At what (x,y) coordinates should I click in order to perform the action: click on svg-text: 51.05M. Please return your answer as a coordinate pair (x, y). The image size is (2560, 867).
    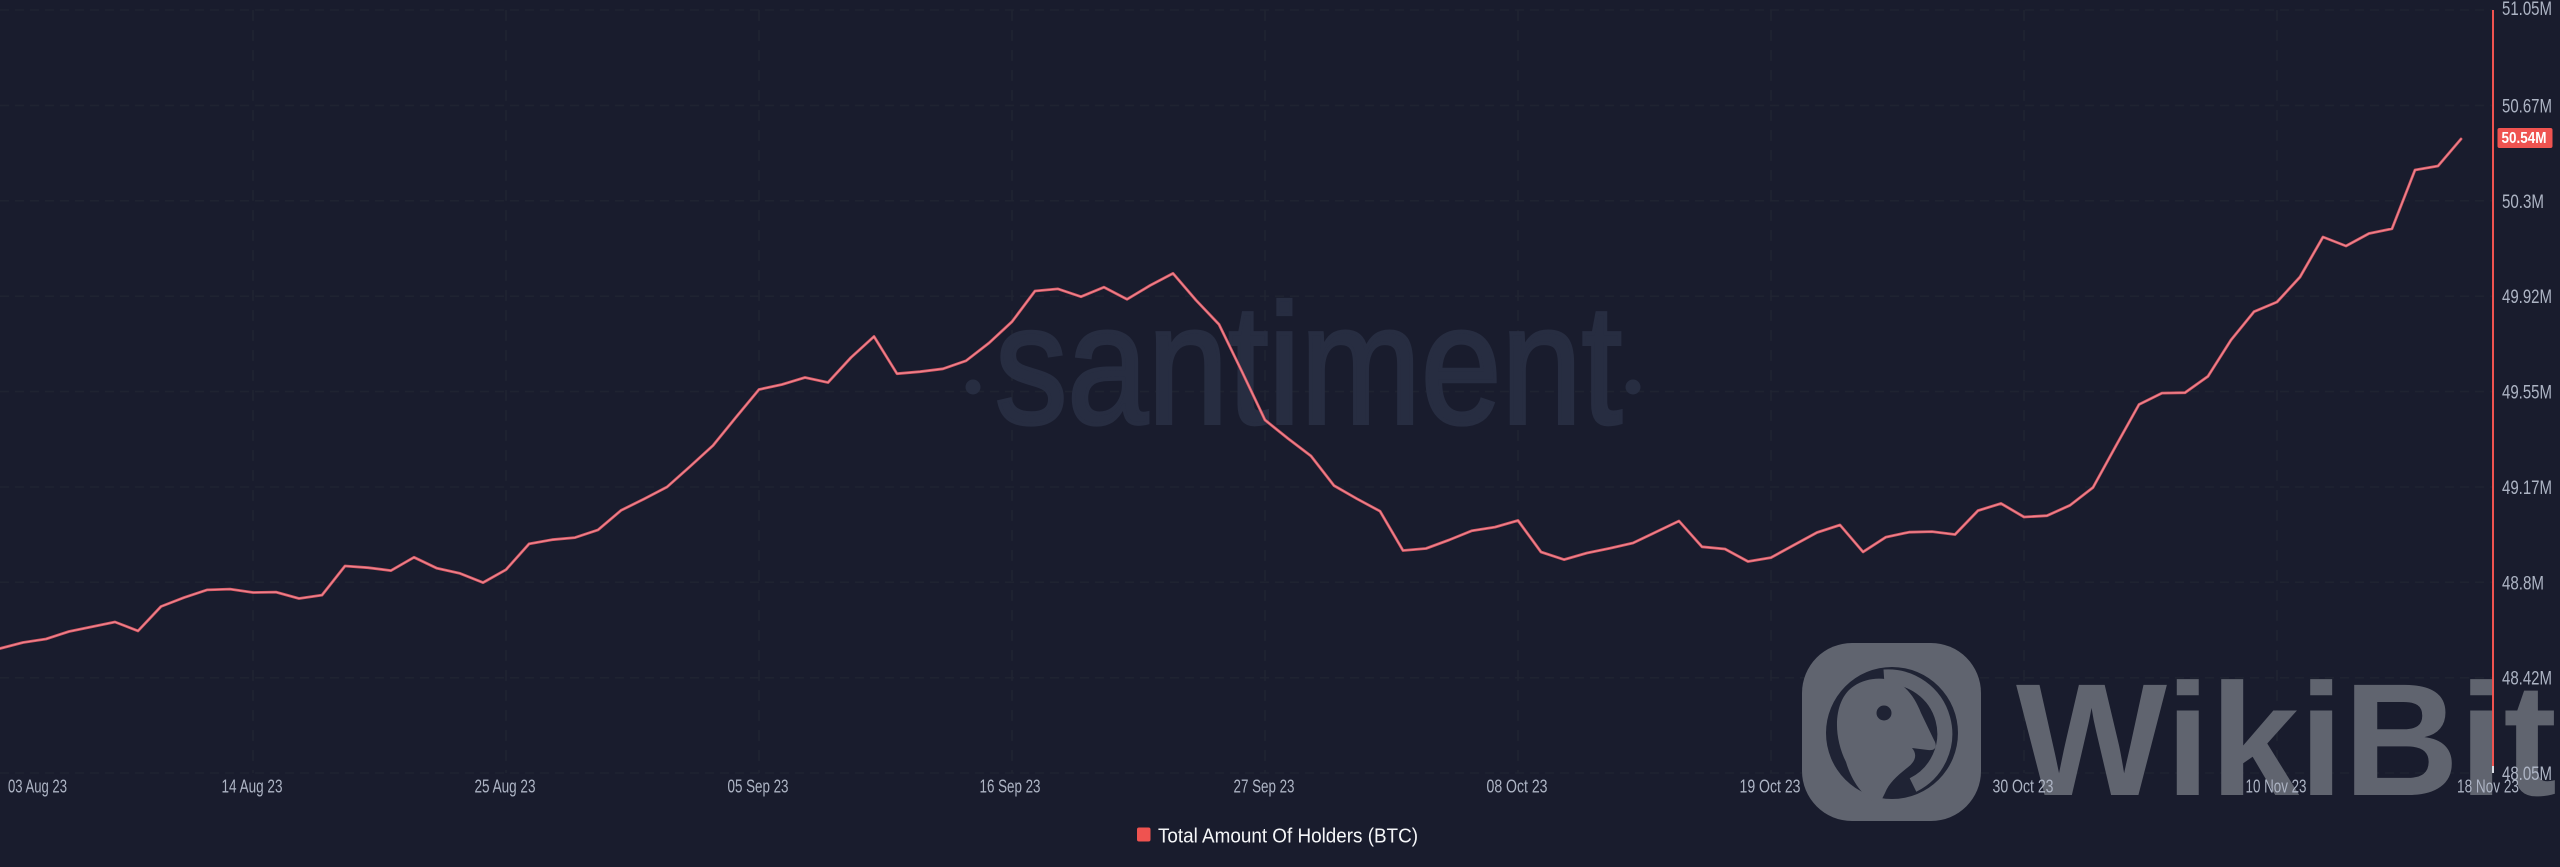
    Looking at the image, I should click on (2527, 10).